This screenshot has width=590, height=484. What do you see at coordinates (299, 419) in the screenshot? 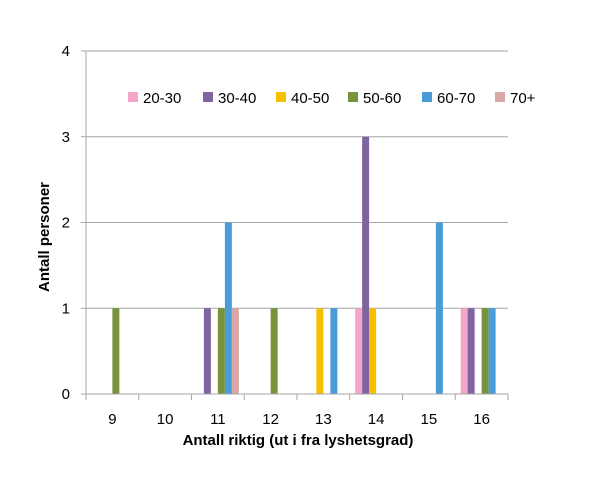
I see `x-tick-labels: 9 10 11 12 13 14 15 16` at bounding box center [299, 419].